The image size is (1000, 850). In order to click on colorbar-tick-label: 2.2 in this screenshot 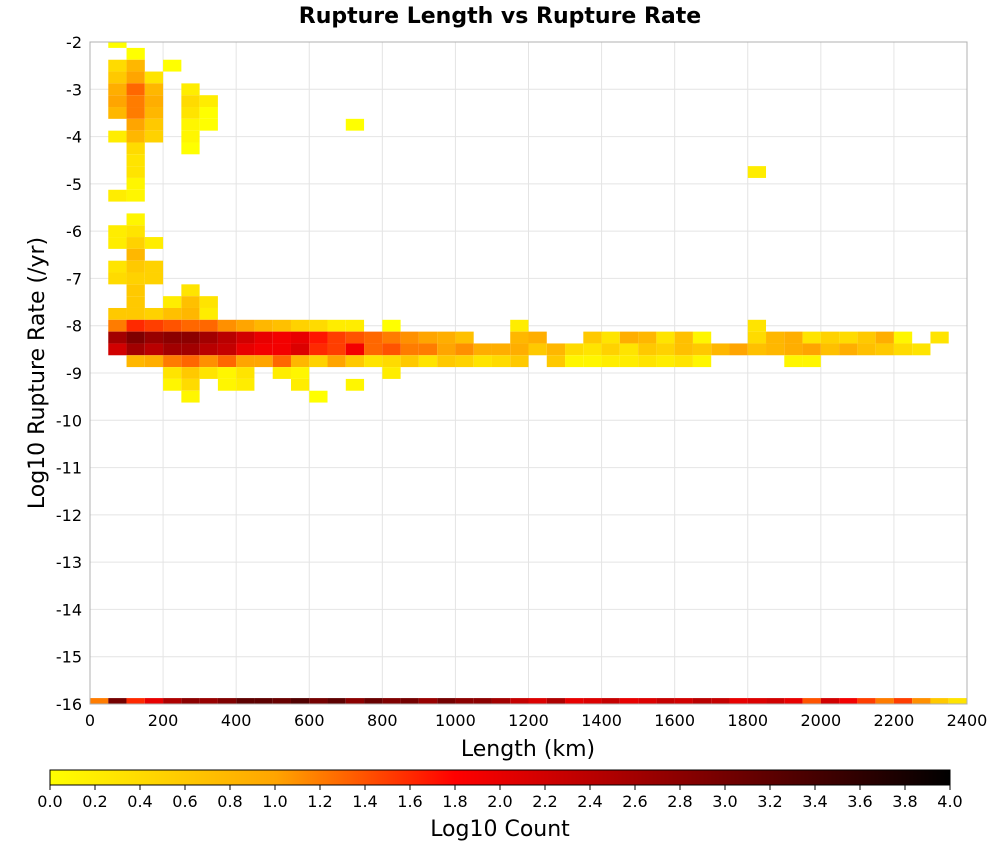, I will do `click(544, 801)`.